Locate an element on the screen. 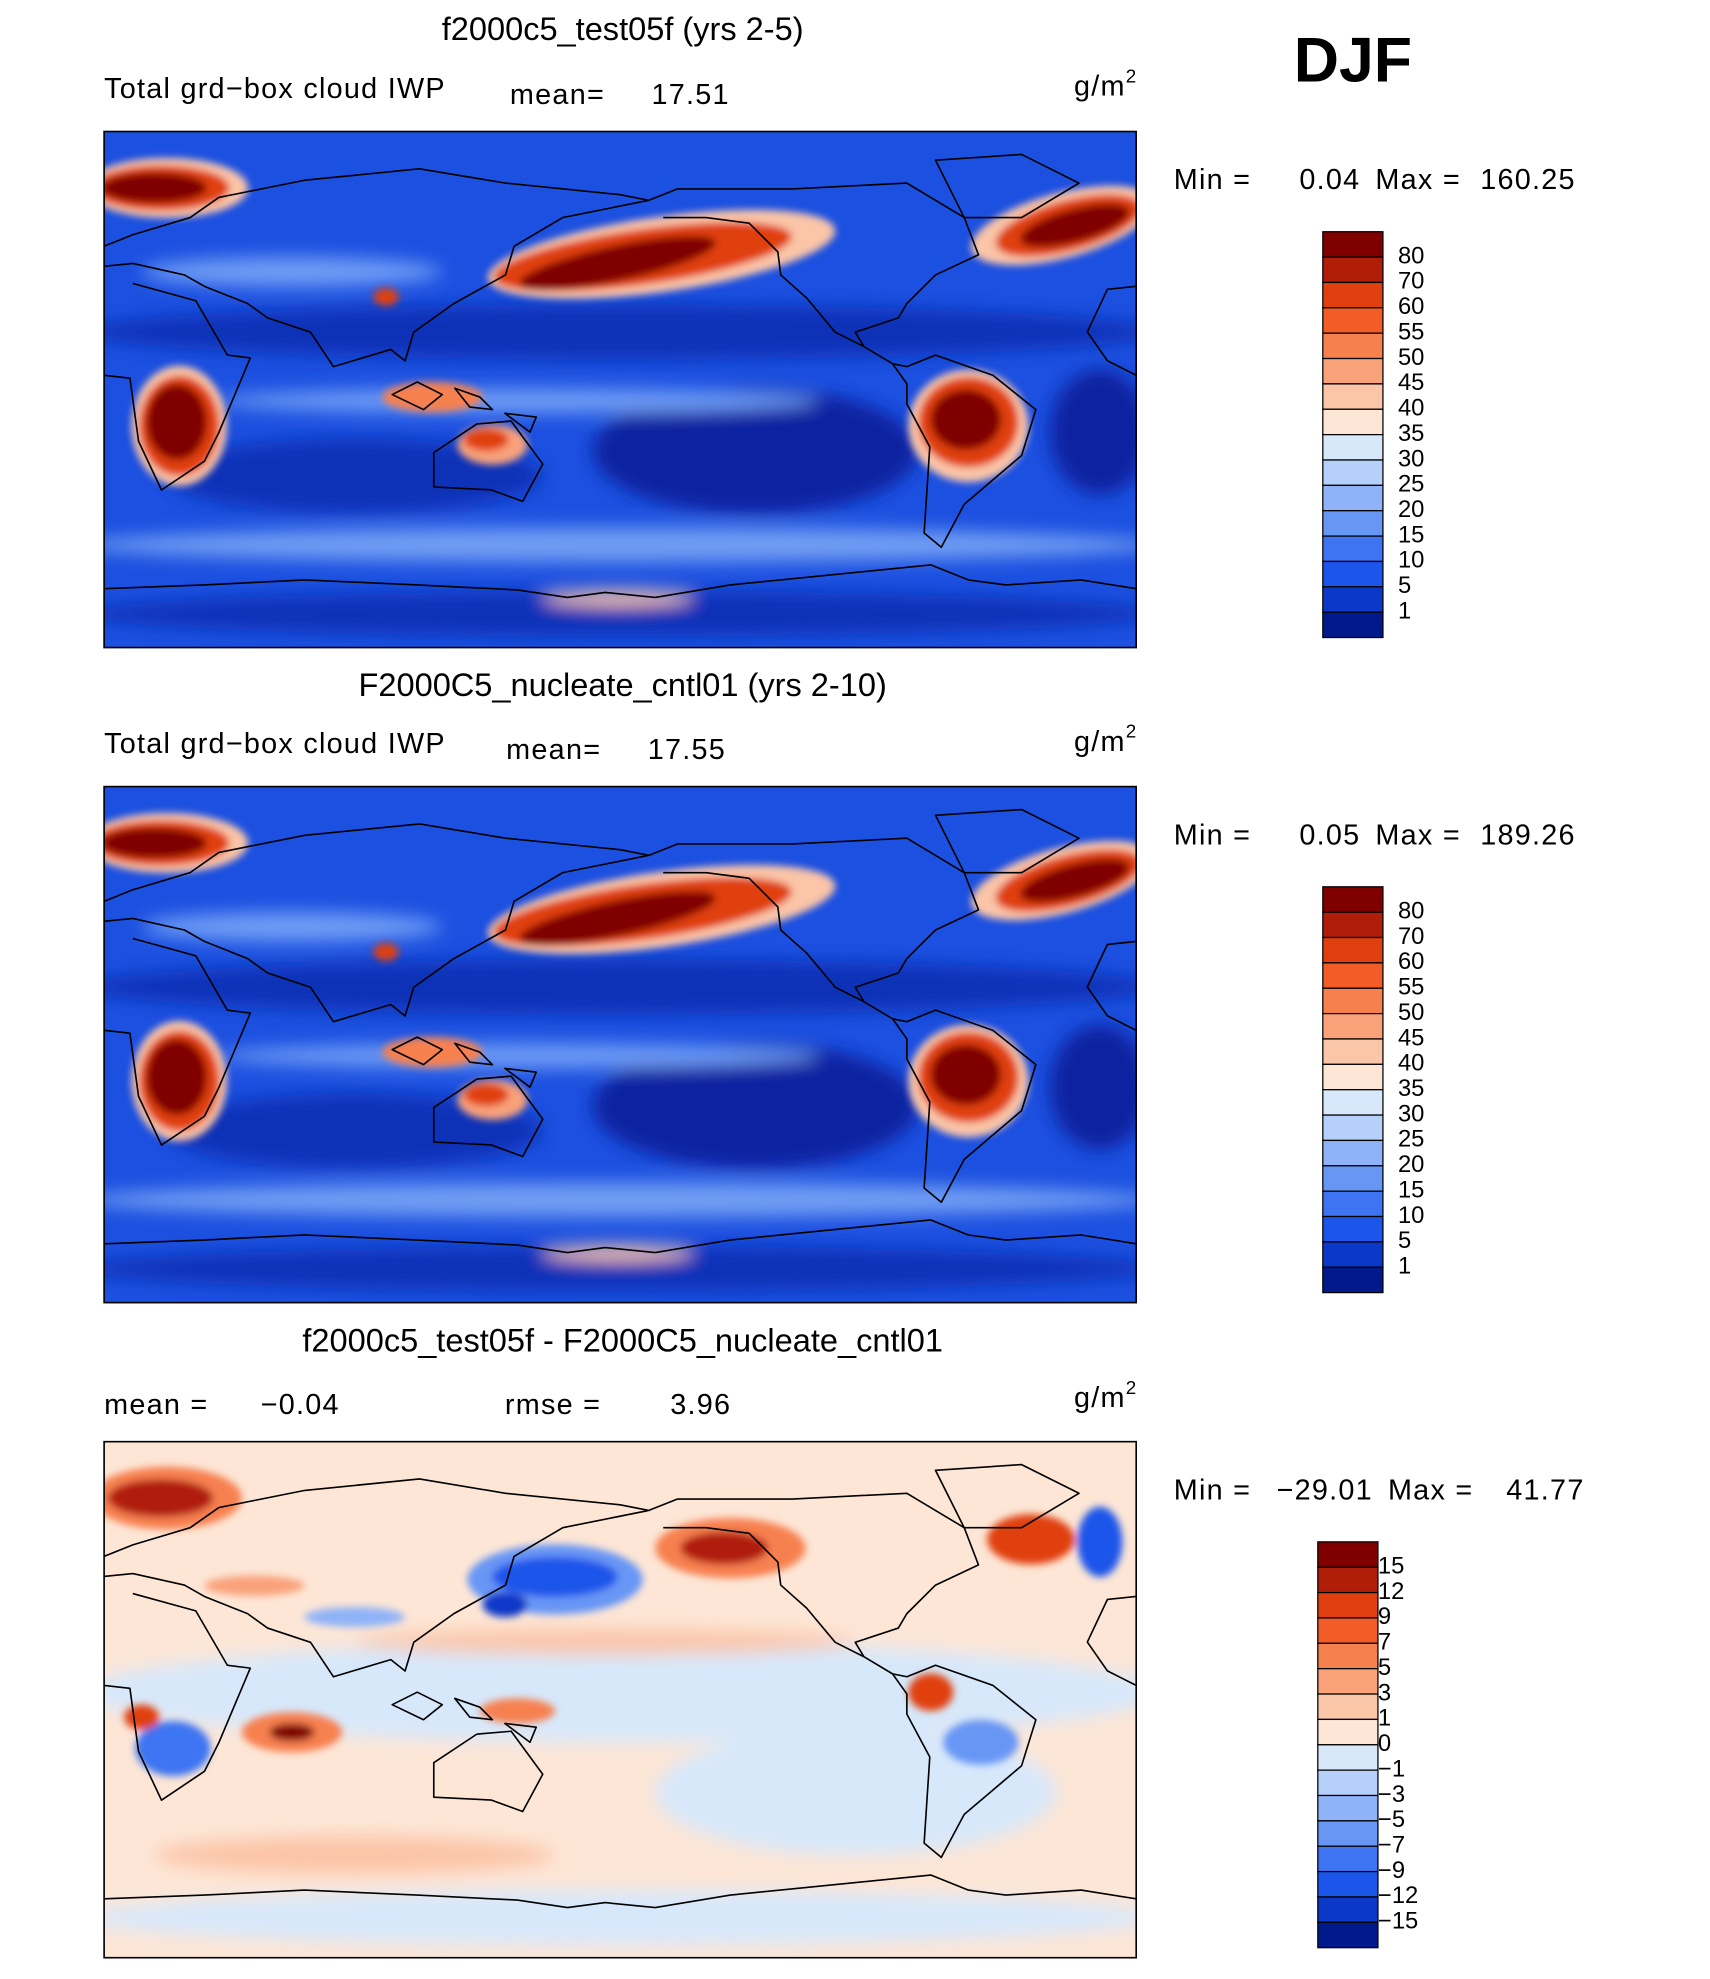 The width and height of the screenshot is (1710, 1979). colorbar-label: 50 is located at coordinates (1411, 1012).